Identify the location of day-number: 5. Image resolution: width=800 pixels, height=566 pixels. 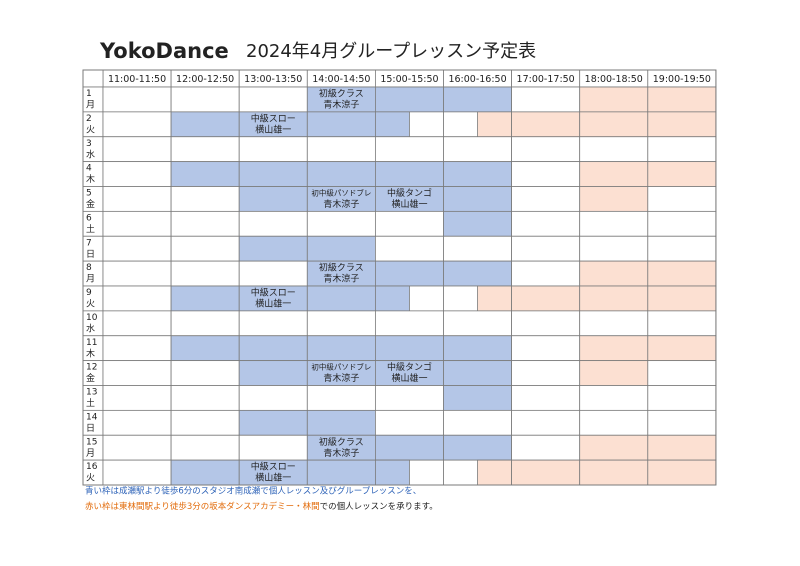
(89, 194).